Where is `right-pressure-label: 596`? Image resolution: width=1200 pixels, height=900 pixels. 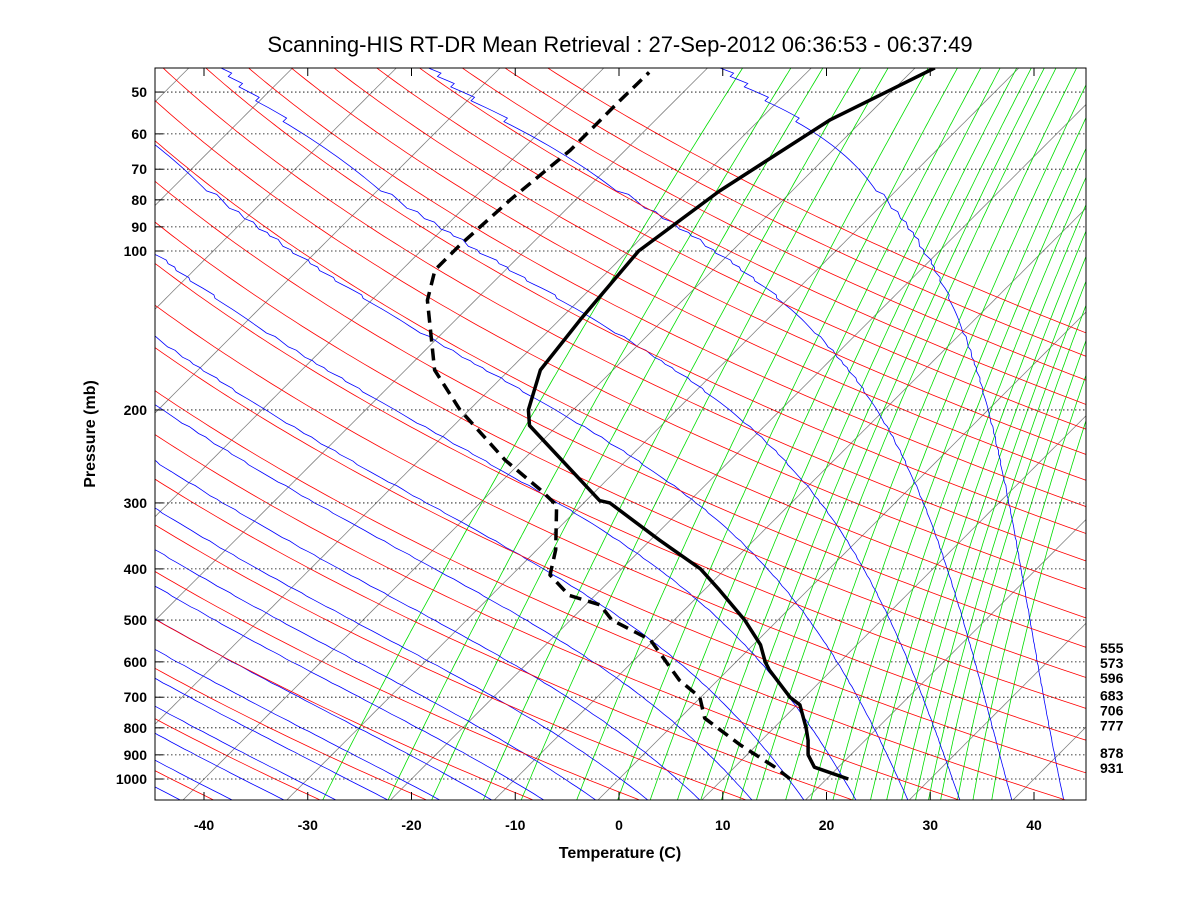 right-pressure-label: 596 is located at coordinates (1112, 678).